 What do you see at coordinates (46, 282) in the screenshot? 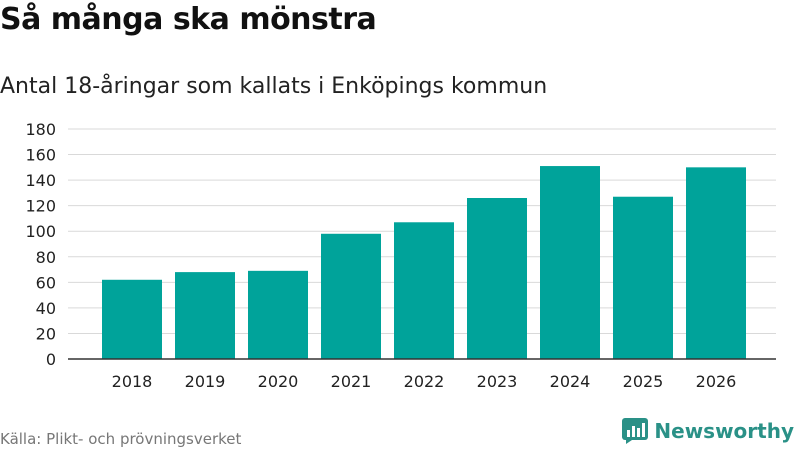
I see `y-tick-label: 60` at bounding box center [46, 282].